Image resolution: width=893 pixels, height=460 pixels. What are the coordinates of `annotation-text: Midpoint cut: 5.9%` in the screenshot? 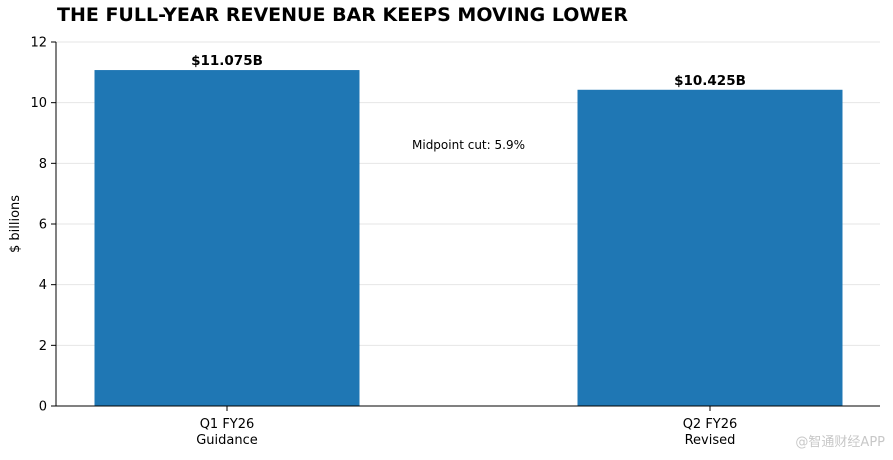 It's located at (468, 145).